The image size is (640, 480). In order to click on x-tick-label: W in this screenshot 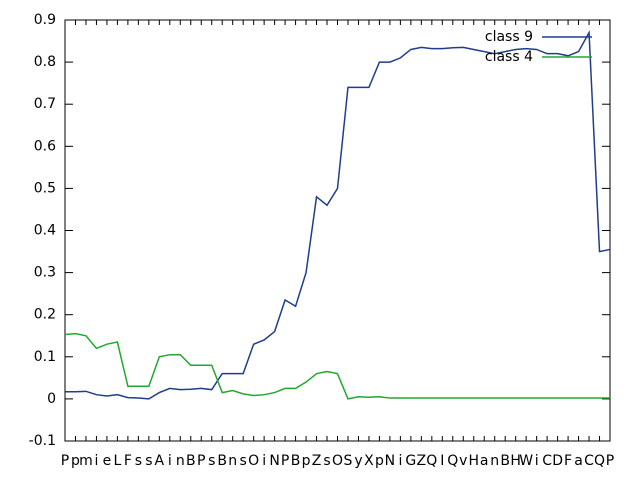, I will do `click(526, 461)`.